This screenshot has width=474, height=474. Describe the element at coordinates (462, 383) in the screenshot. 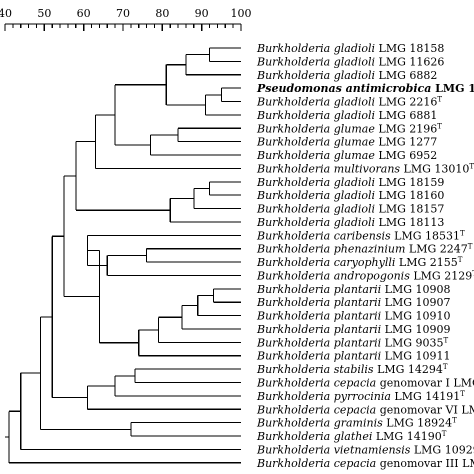

I see `taxon-strain: LMG 1222` at that location.